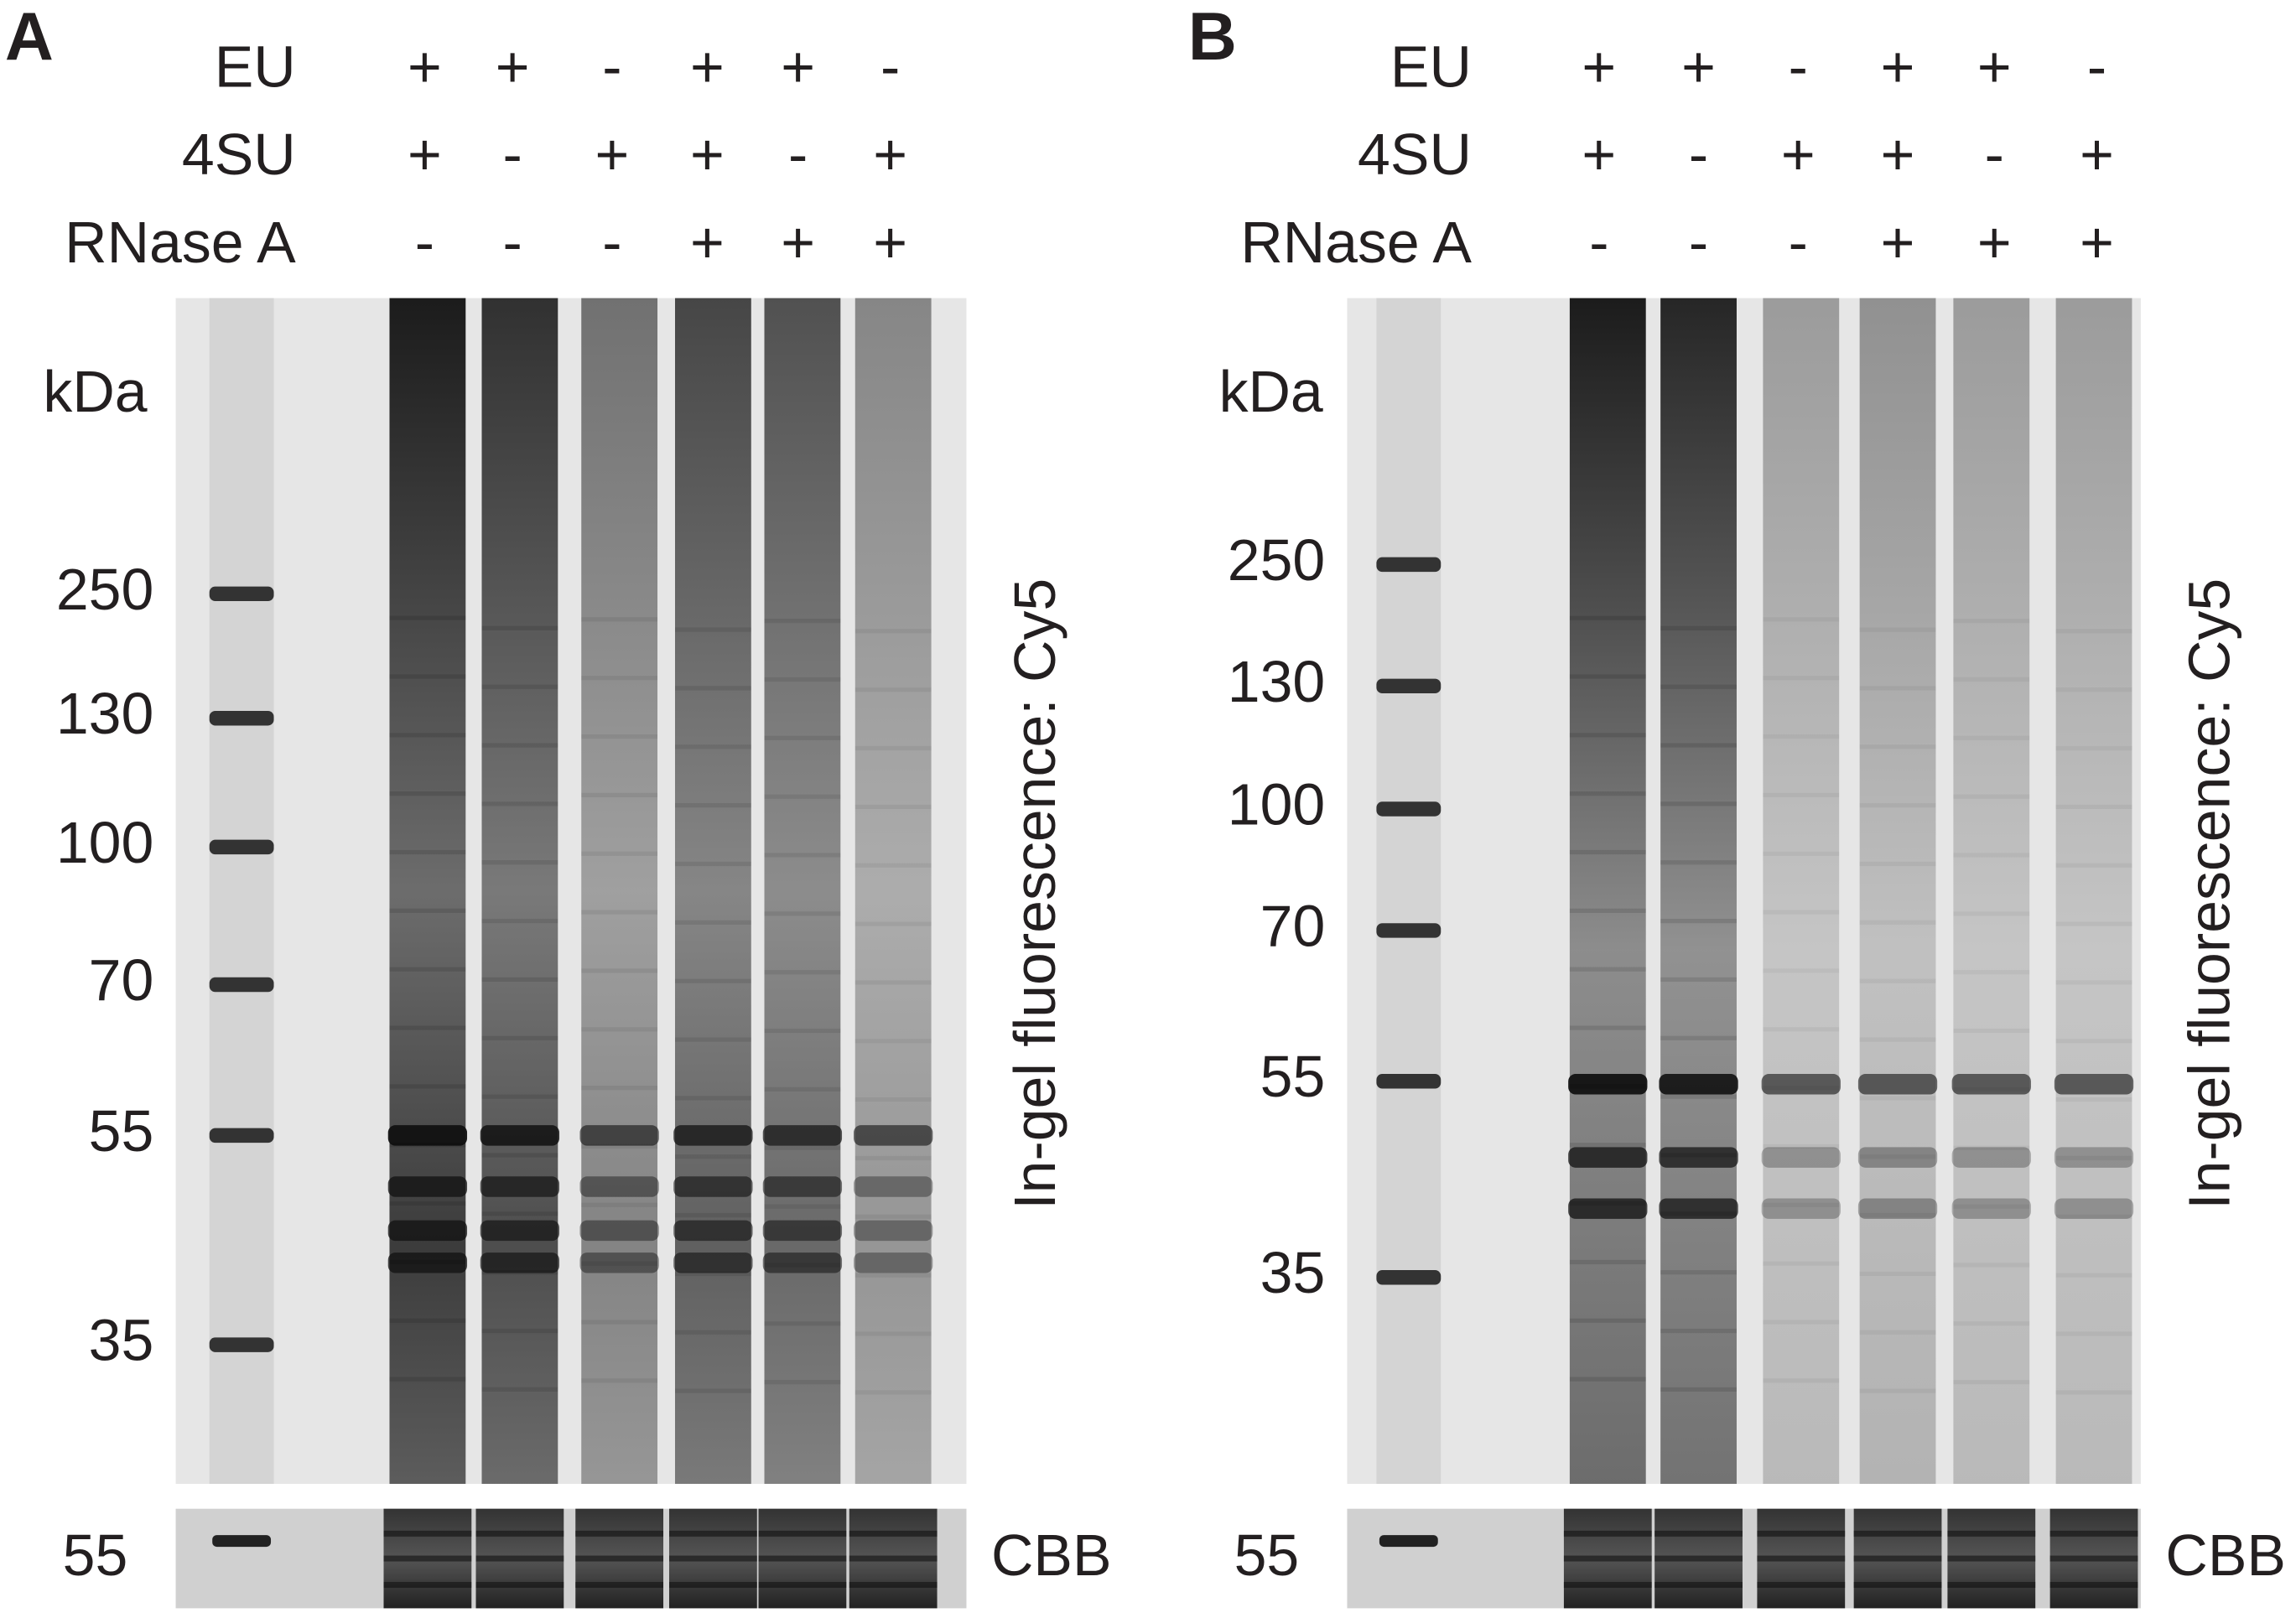  I want to click on condition-label: RNase A, so click(180, 243).